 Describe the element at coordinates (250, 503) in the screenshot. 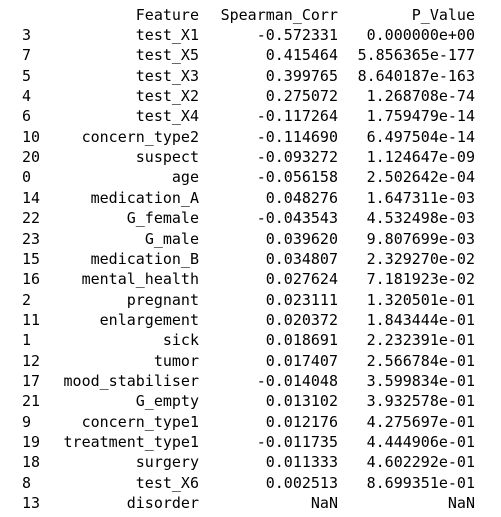

I see `table-row: 13 disorder NaN NaN` at that location.